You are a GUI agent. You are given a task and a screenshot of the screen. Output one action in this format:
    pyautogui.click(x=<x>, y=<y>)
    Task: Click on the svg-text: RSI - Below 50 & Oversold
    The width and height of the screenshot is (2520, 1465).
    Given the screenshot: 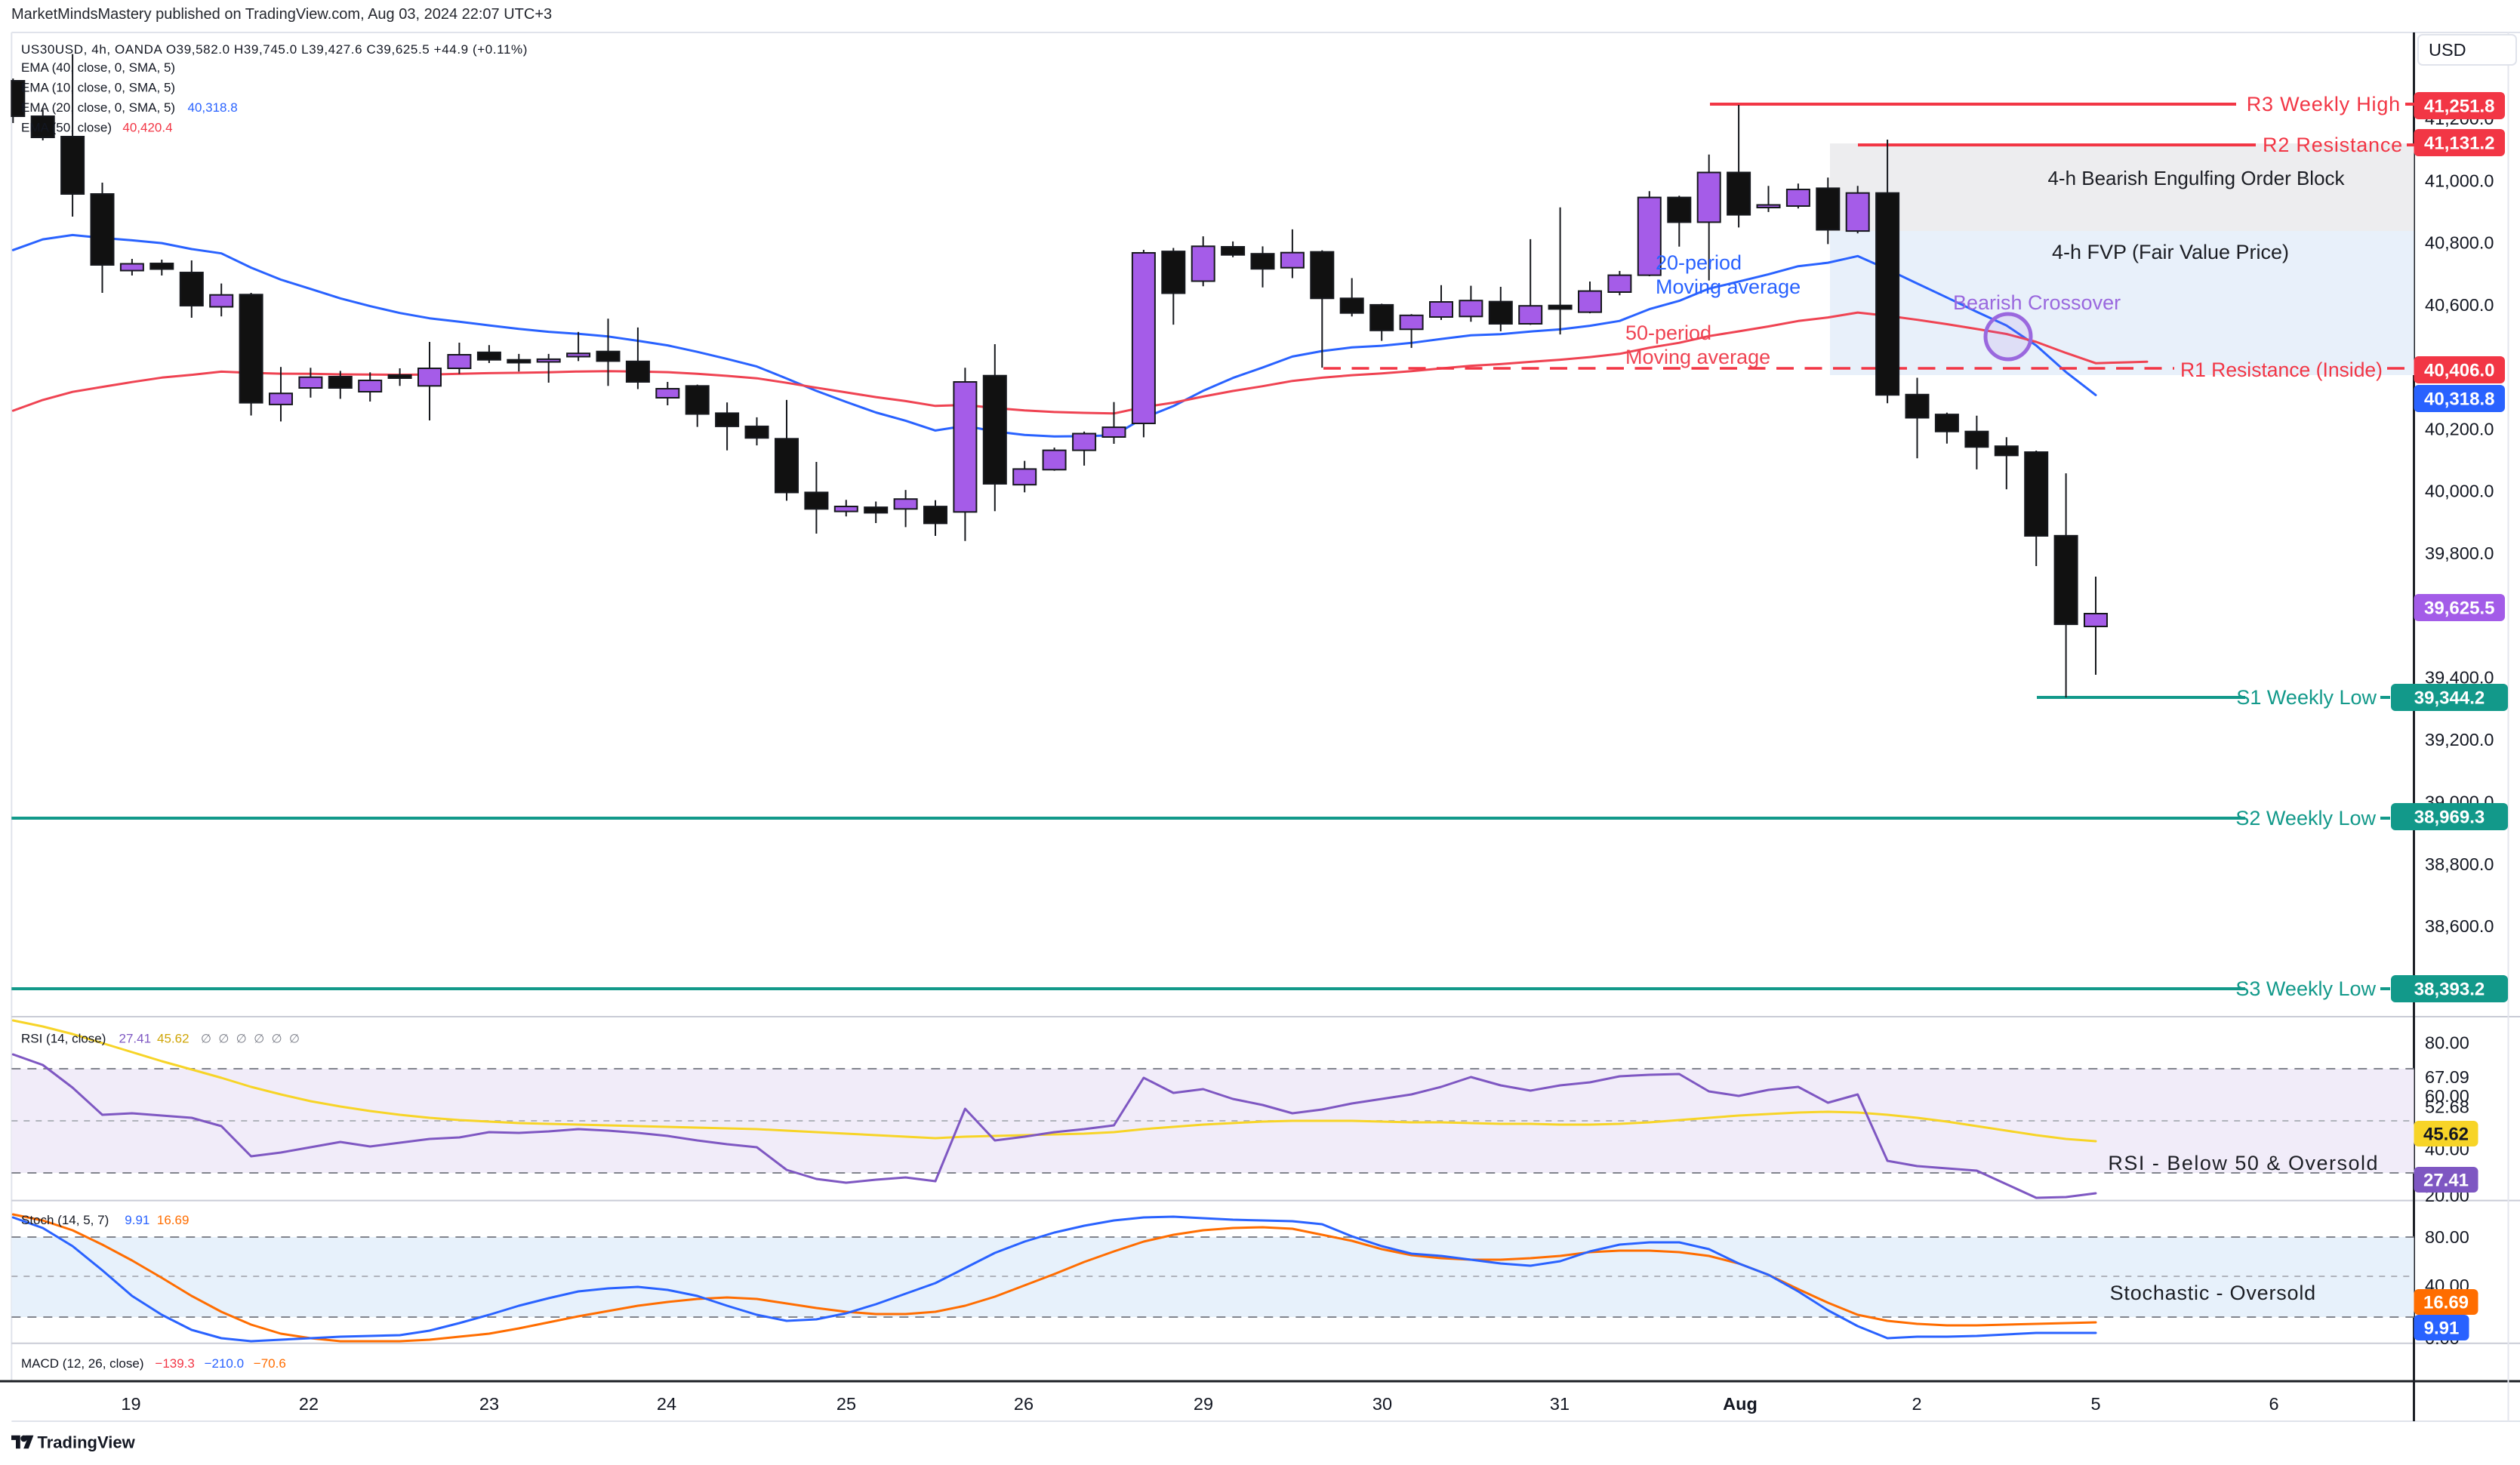 What is the action you would take?
    pyautogui.click(x=2243, y=1163)
    